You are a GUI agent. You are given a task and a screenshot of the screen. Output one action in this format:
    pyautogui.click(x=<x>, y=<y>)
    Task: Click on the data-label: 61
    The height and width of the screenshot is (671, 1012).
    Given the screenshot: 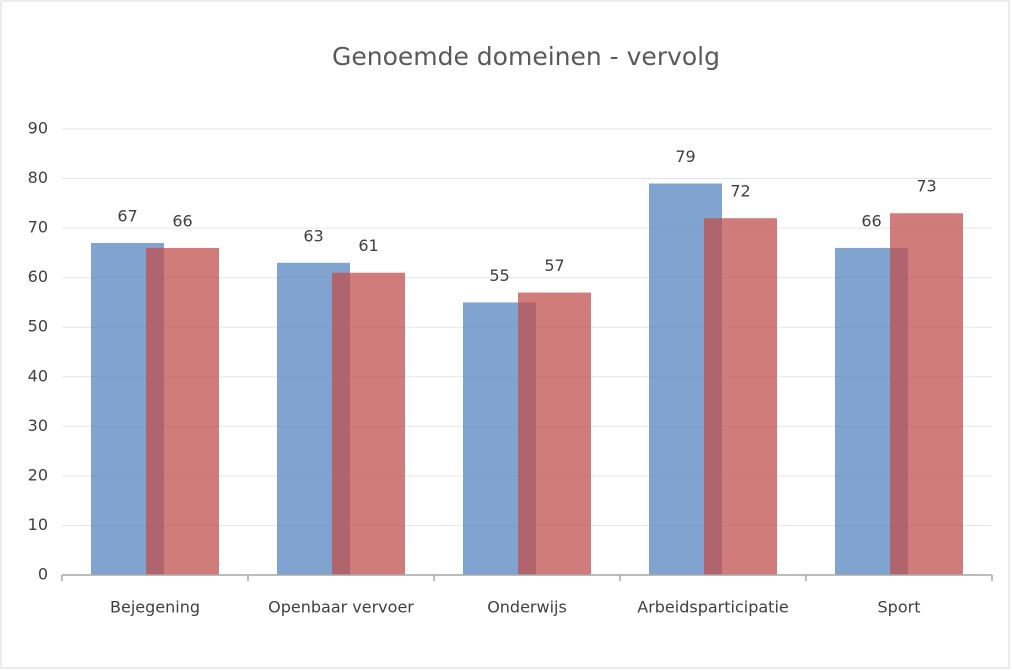 What is the action you would take?
    pyautogui.click(x=368, y=245)
    